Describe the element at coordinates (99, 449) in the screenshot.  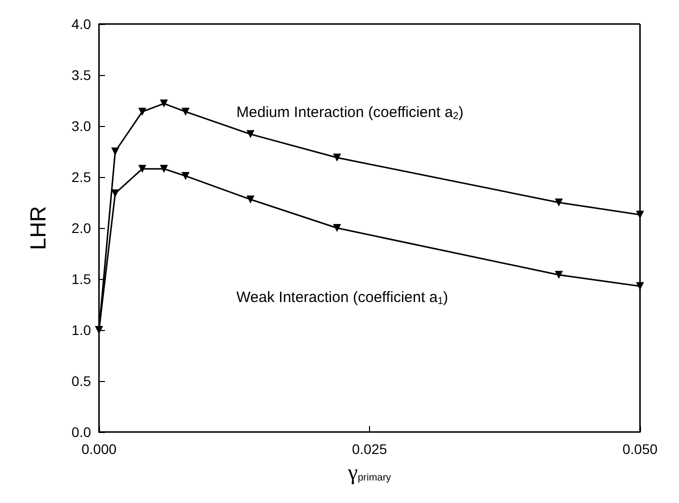
I see `x-tick-label: 0.000` at that location.